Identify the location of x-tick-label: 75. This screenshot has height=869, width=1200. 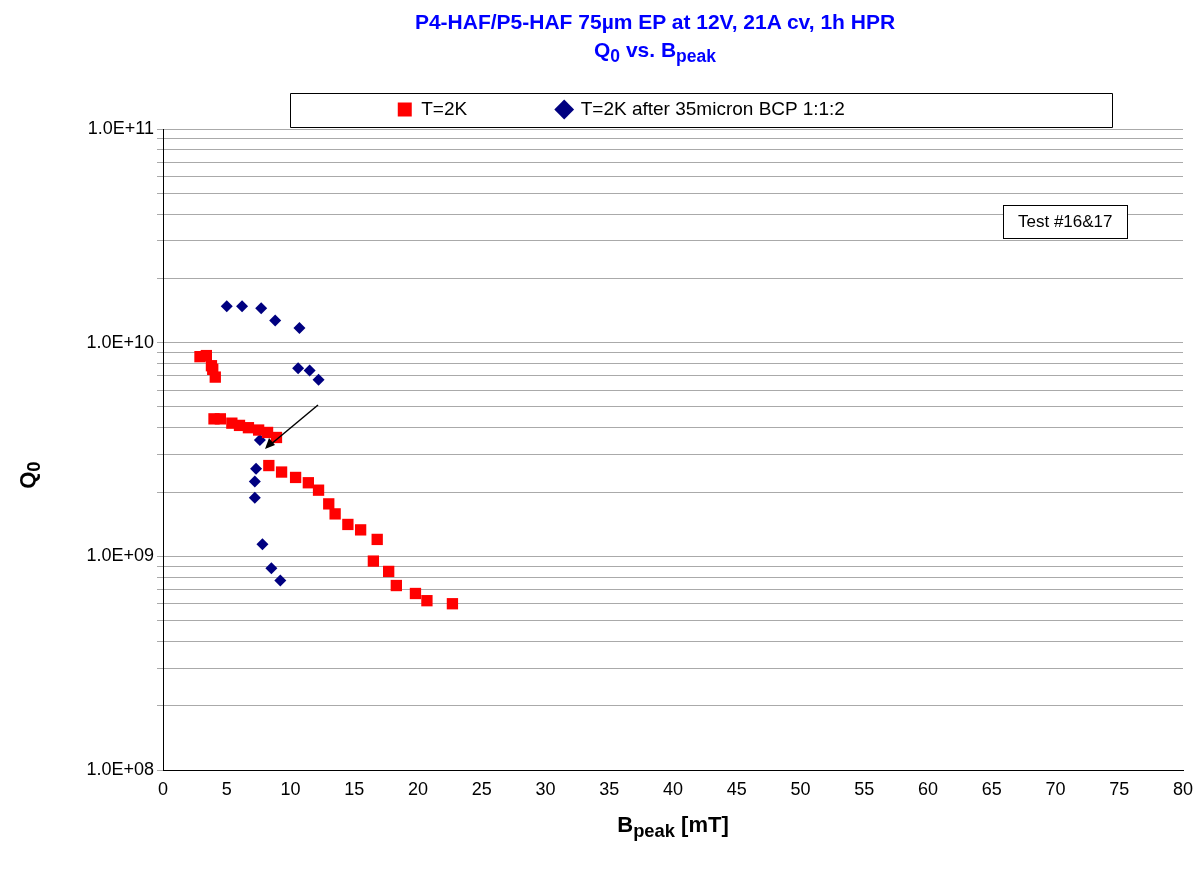
(1119, 788).